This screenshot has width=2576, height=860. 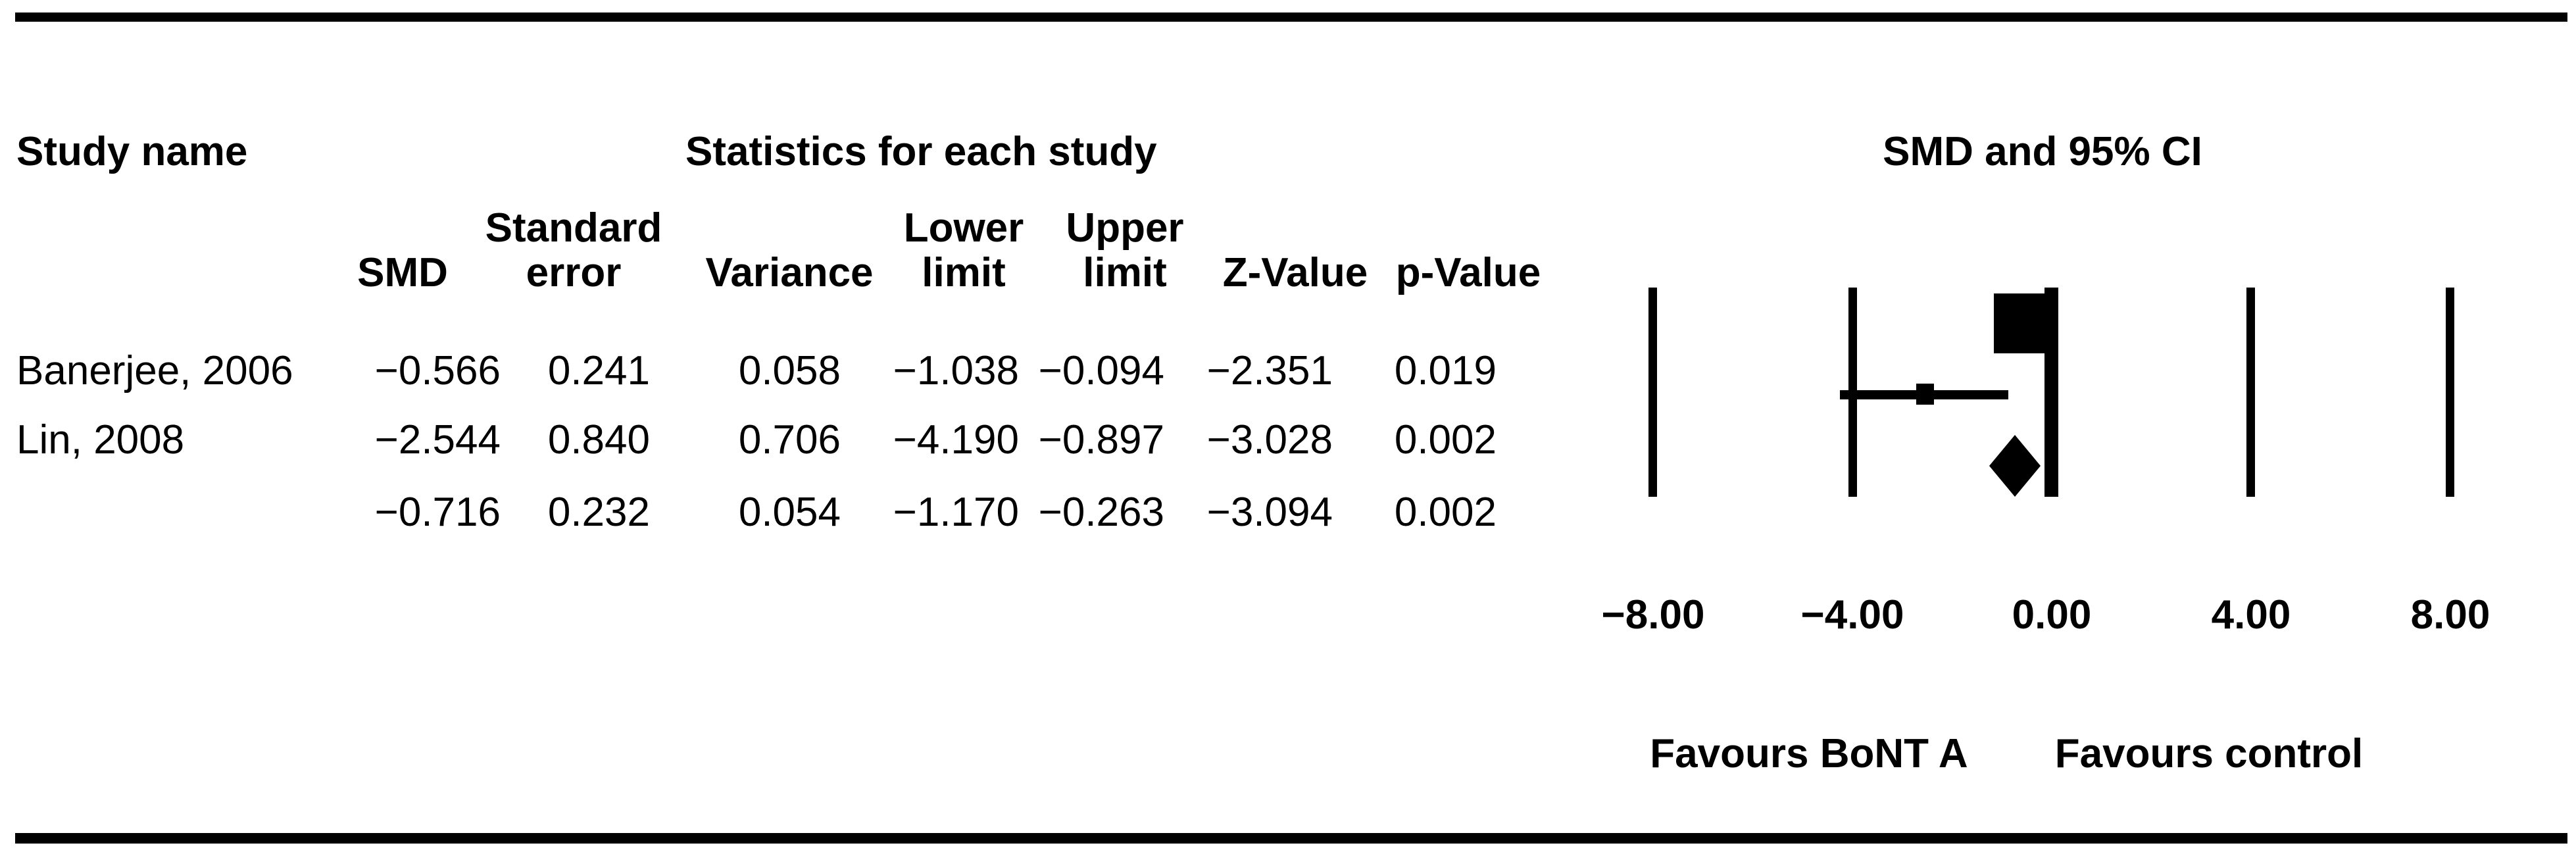 I want to click on variance-cell: 0.054, so click(x=789, y=513).